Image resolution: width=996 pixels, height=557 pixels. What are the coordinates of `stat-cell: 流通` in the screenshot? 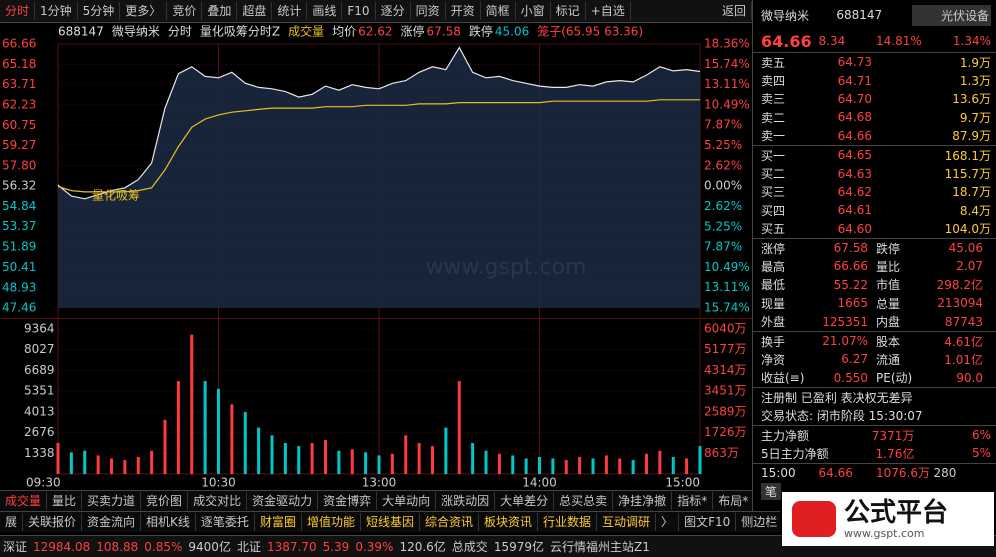 It's located at (888, 359).